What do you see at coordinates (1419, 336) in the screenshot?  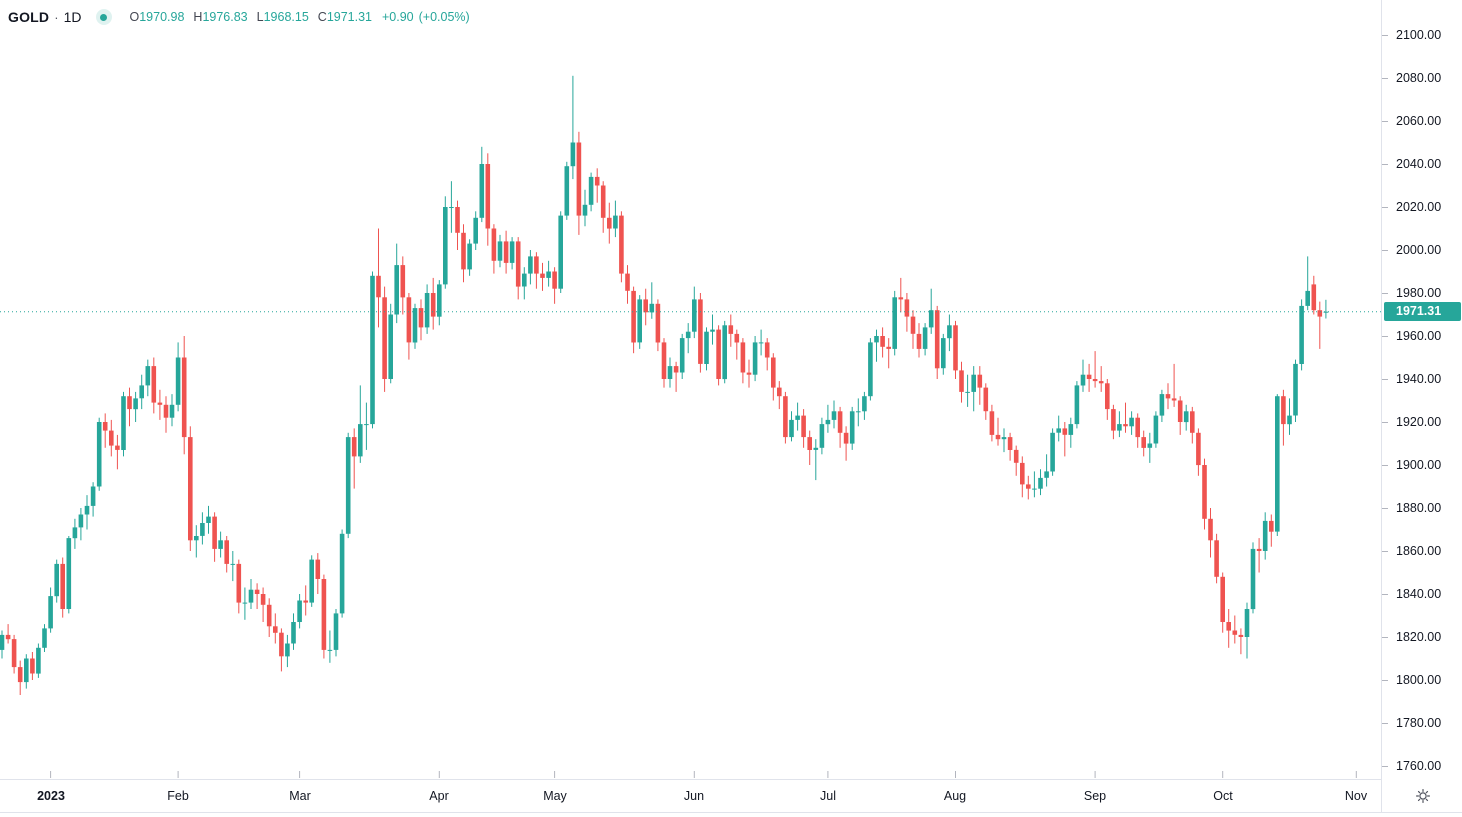 I see `price-tick-label: 1960.00` at bounding box center [1419, 336].